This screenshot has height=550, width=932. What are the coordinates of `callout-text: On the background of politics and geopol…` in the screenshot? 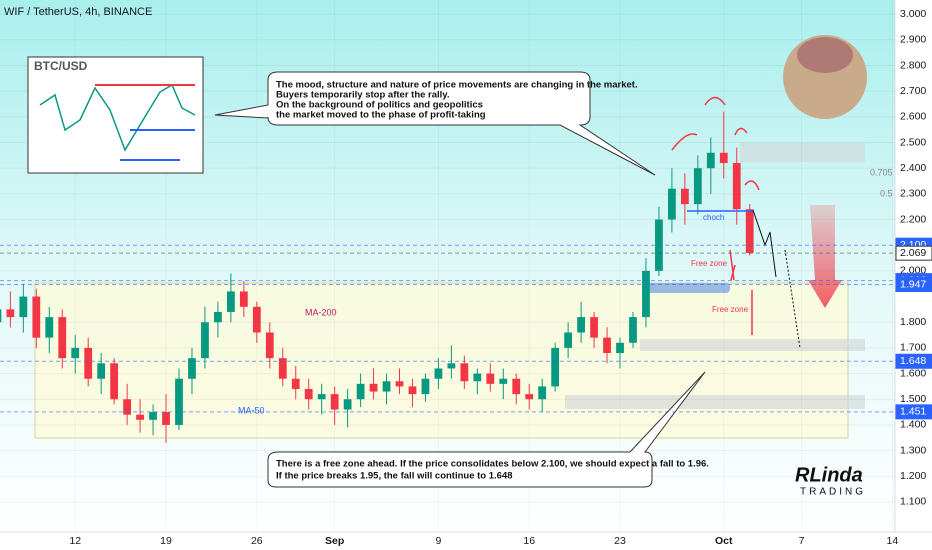 It's located at (379, 105).